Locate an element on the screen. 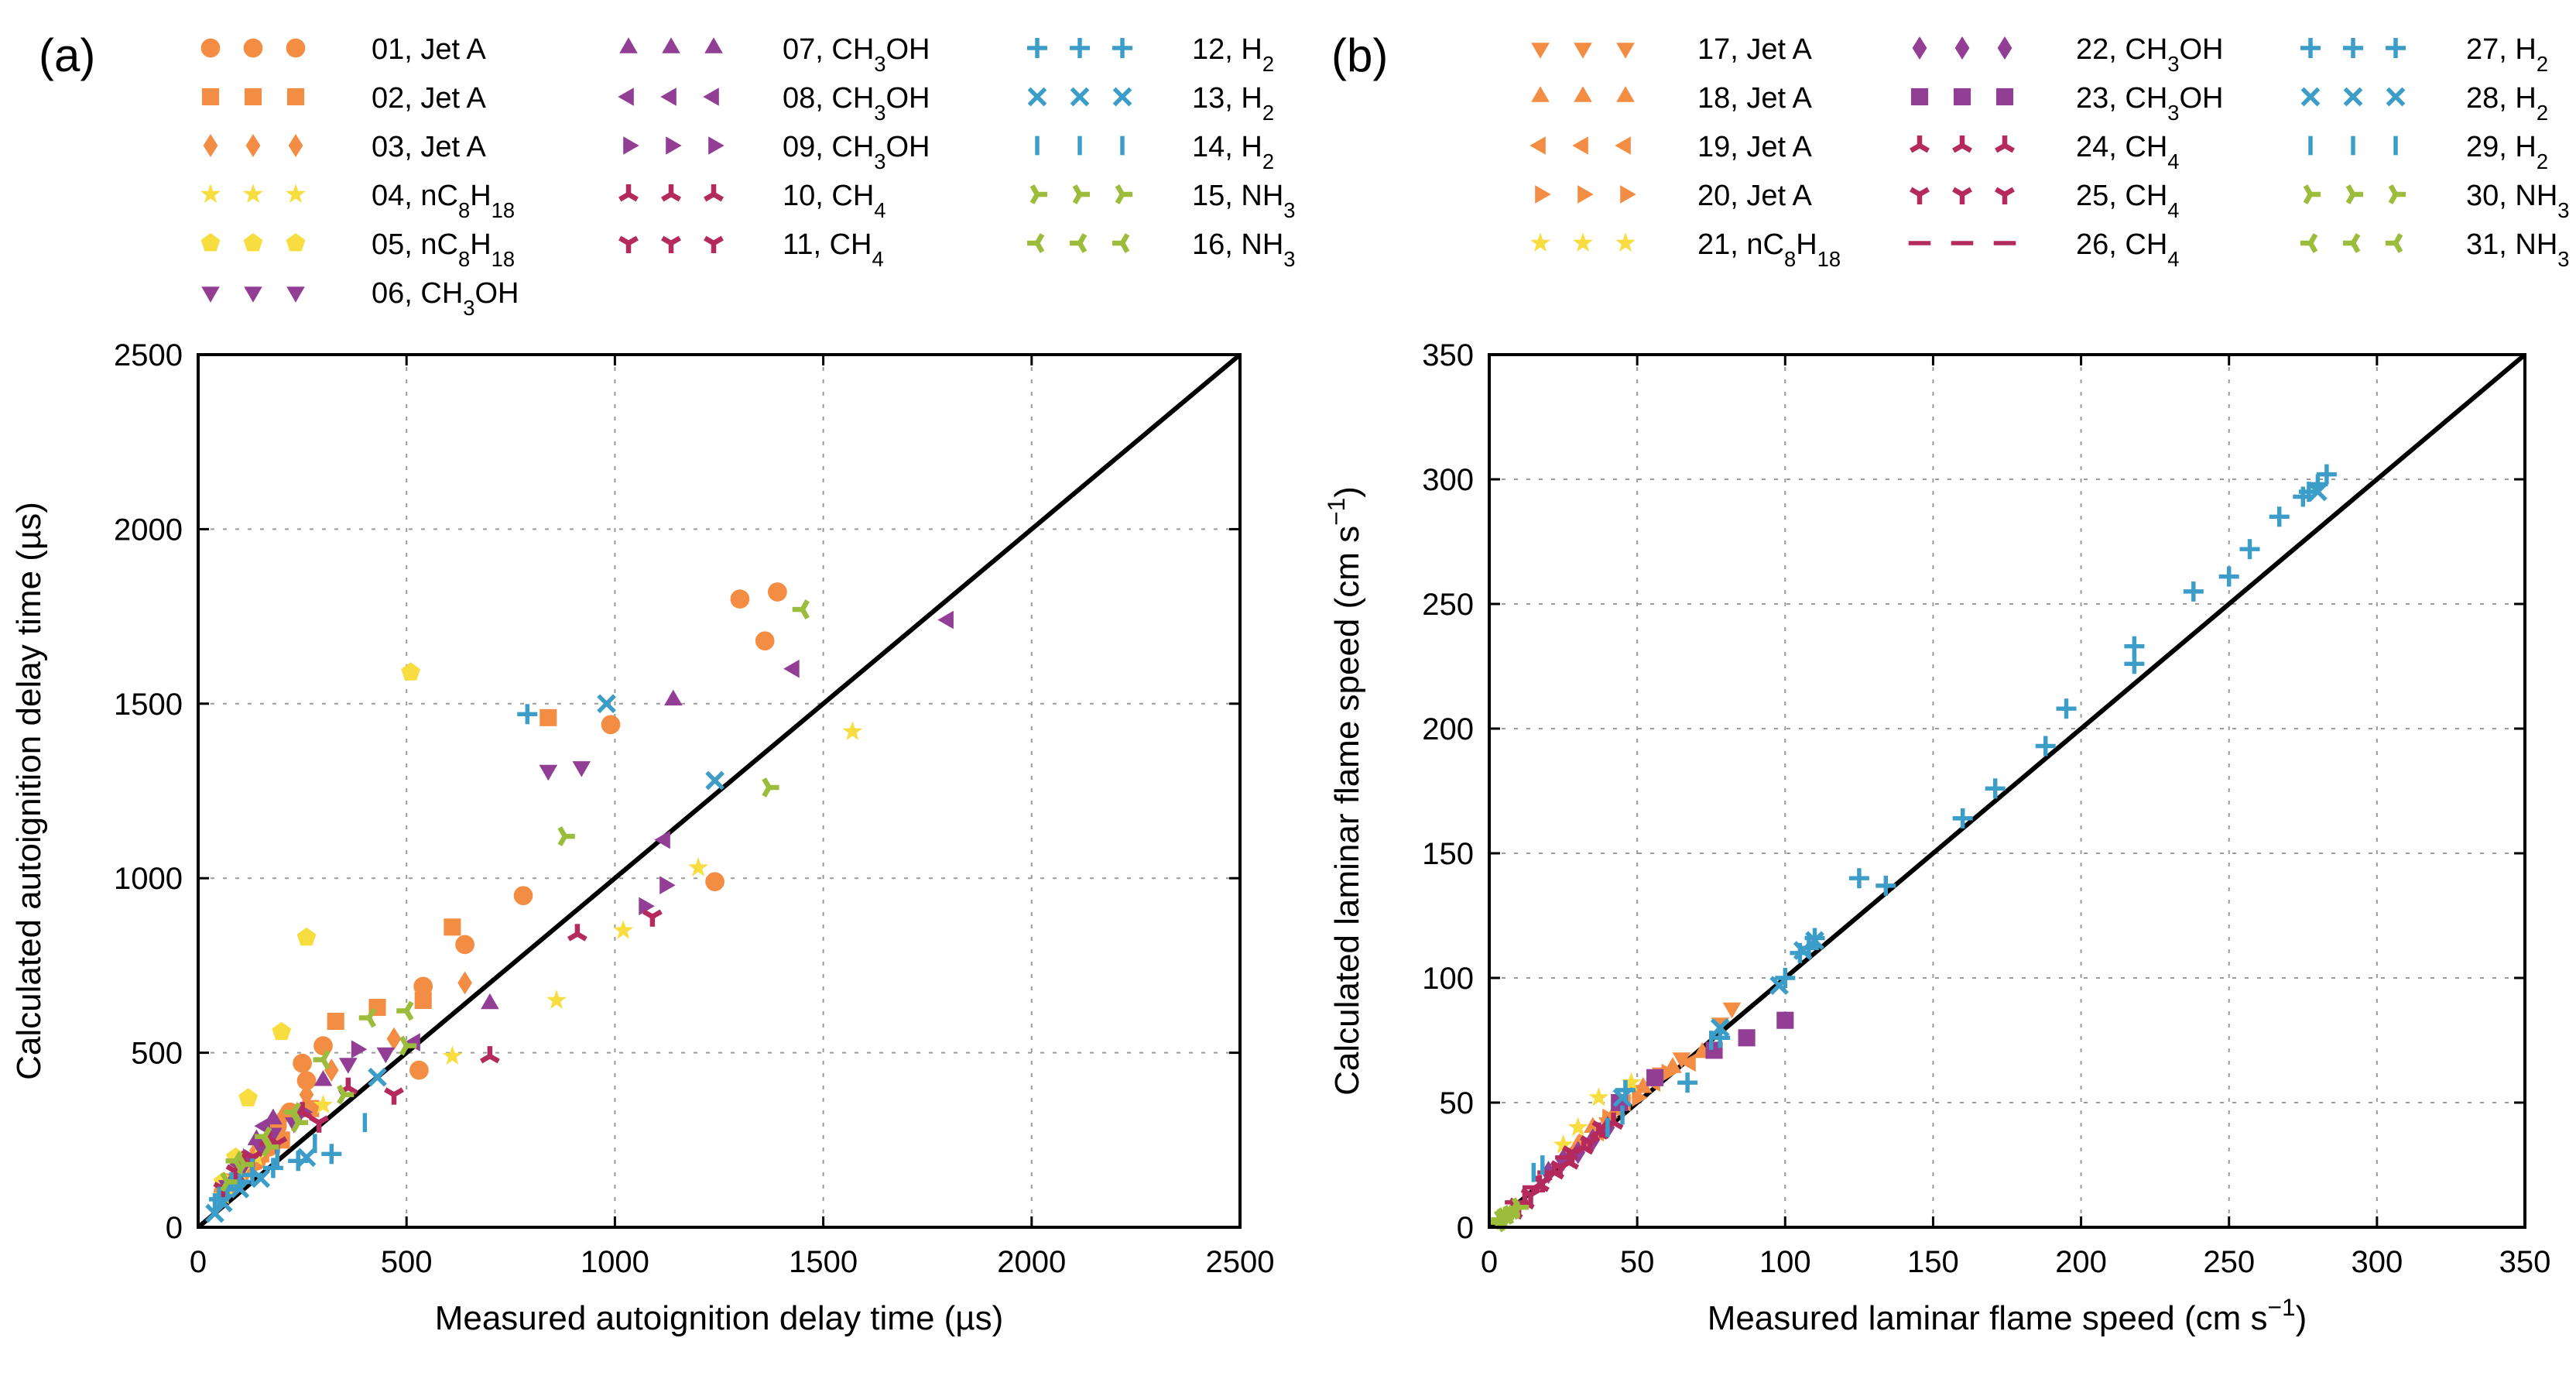 The height and width of the screenshot is (1386, 2576). legend-label: 30, NH3 is located at coordinates (2518, 201).